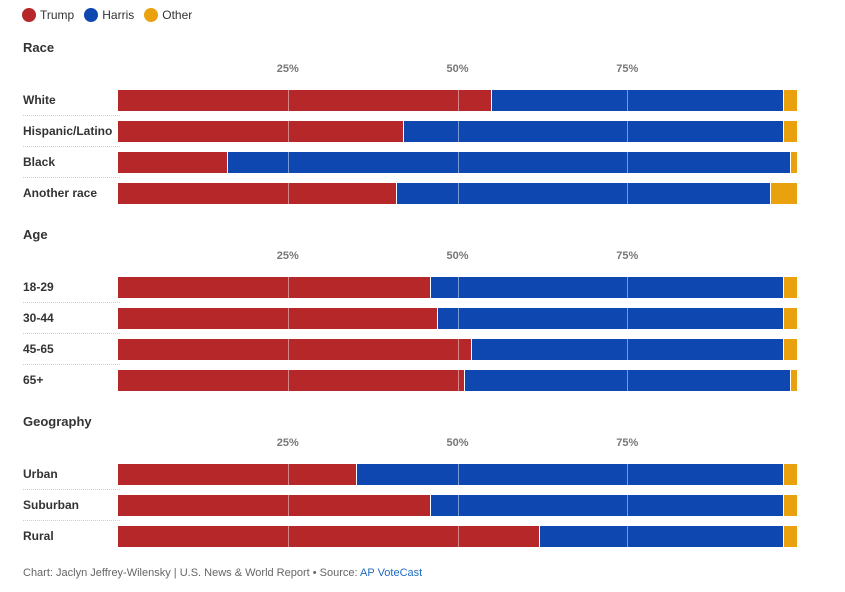 This screenshot has height=592, width=845. What do you see at coordinates (40, 474) in the screenshot?
I see `category-label: Urban` at bounding box center [40, 474].